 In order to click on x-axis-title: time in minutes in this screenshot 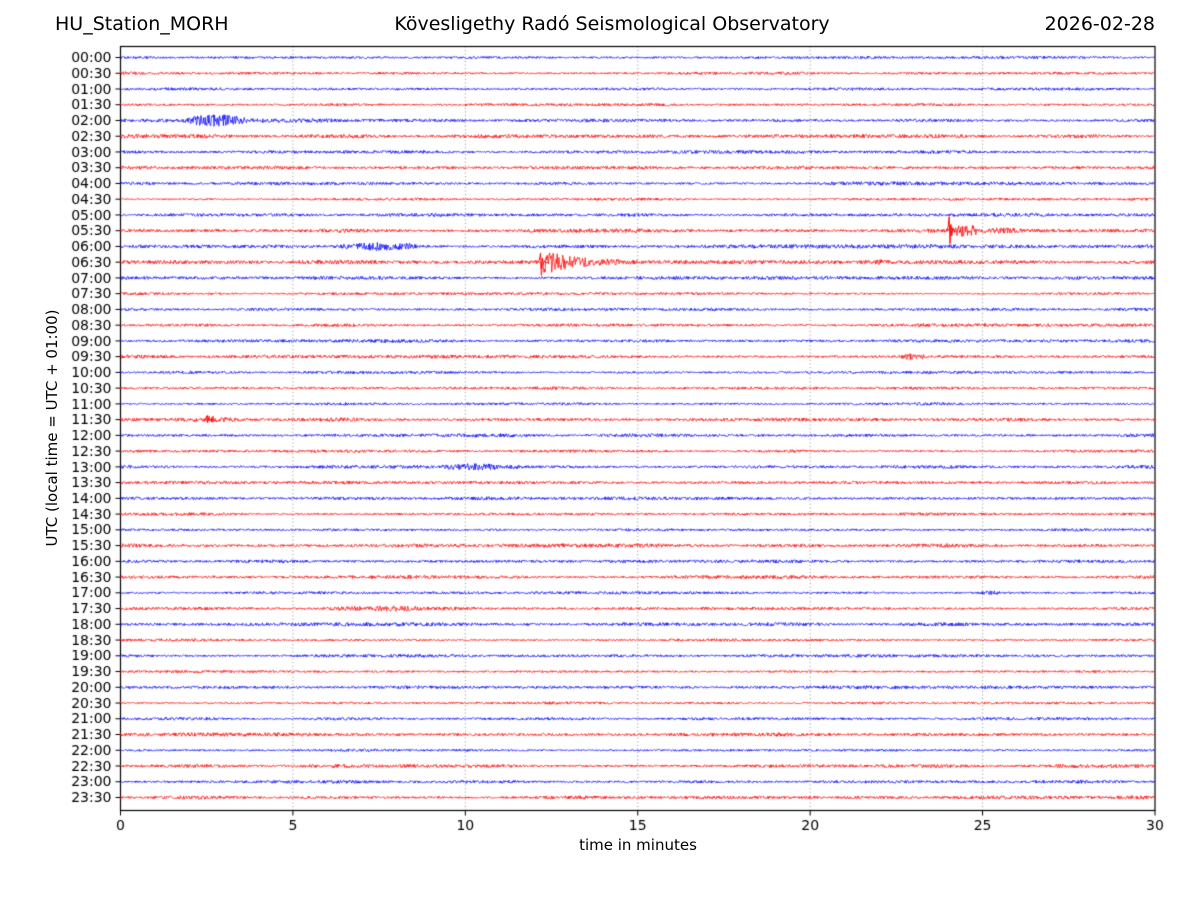, I will do `click(638, 845)`.